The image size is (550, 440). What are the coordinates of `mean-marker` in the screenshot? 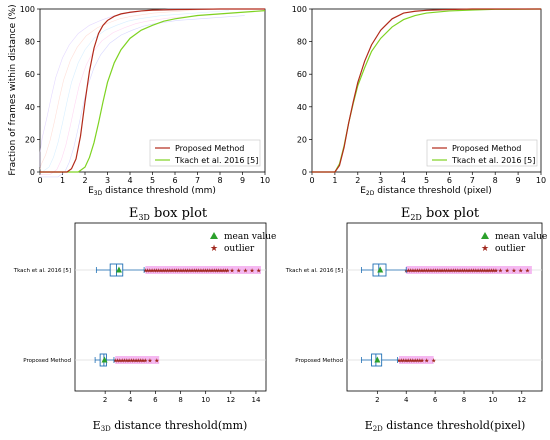 It's located at (377, 359).